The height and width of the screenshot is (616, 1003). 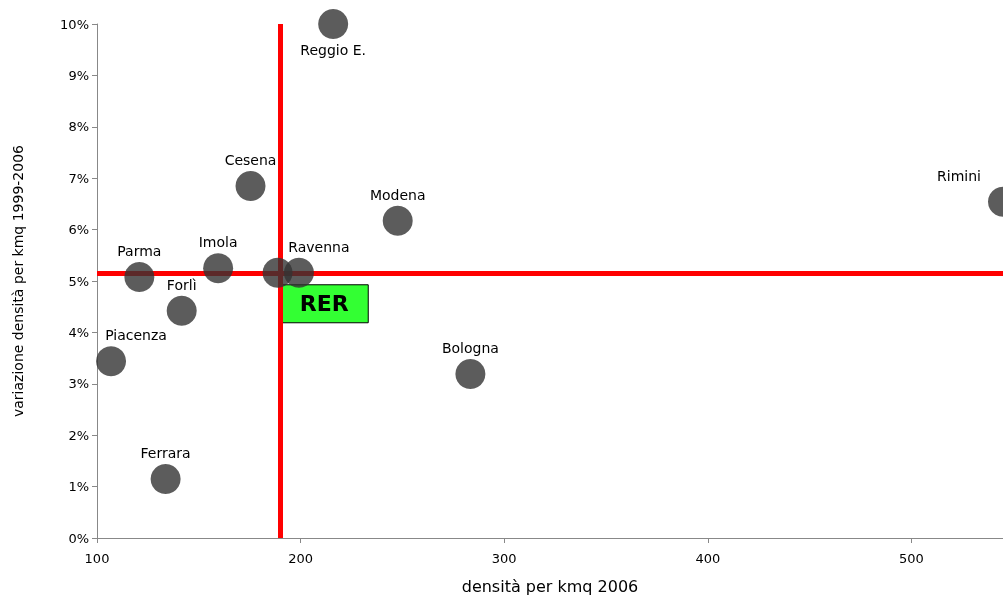 What do you see at coordinates (550, 586) in the screenshot?
I see `x-axis-title: densità per kmq 2006` at bounding box center [550, 586].